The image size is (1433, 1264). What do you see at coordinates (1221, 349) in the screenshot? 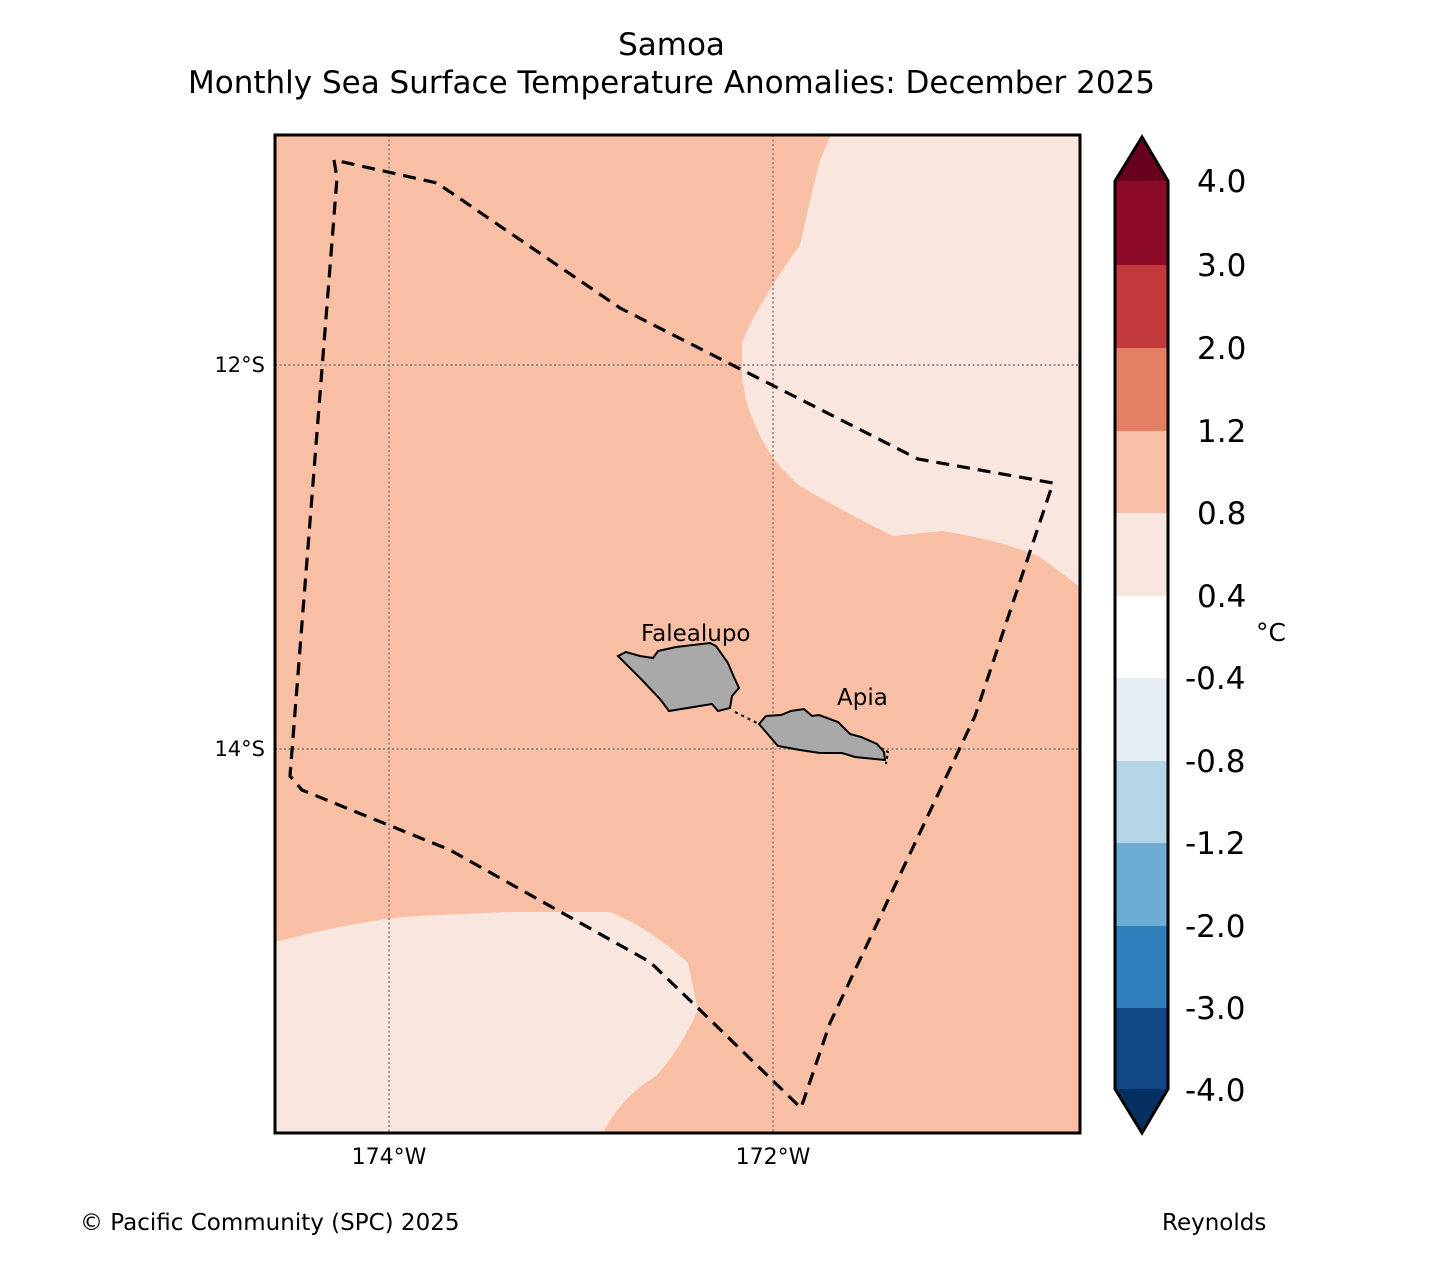
I see `colorbar-tick-label: 2.0` at bounding box center [1221, 349].